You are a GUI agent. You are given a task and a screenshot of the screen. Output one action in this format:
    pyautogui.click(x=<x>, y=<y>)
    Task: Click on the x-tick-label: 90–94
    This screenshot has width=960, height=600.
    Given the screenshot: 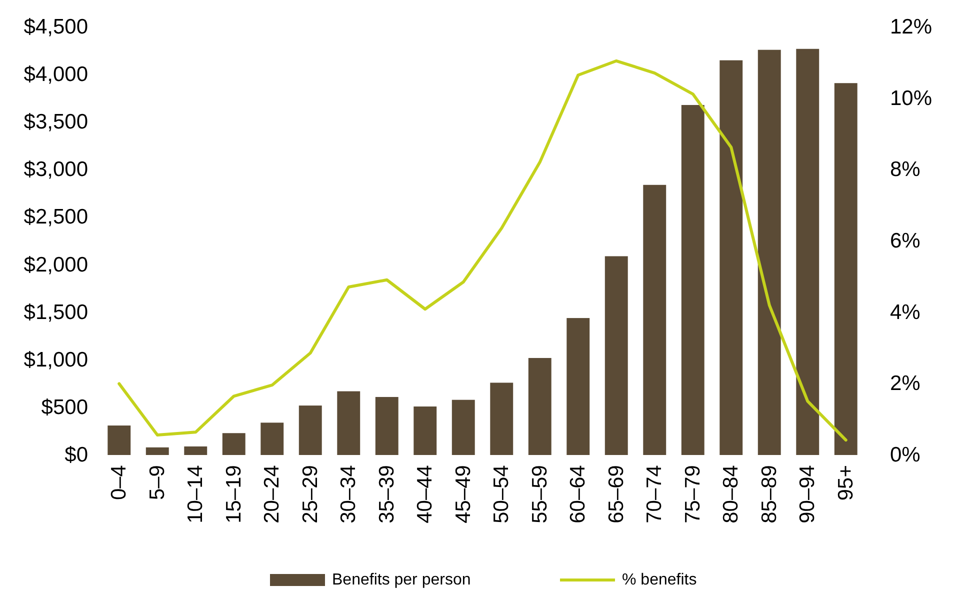 What is the action you would take?
    pyautogui.click(x=808, y=494)
    